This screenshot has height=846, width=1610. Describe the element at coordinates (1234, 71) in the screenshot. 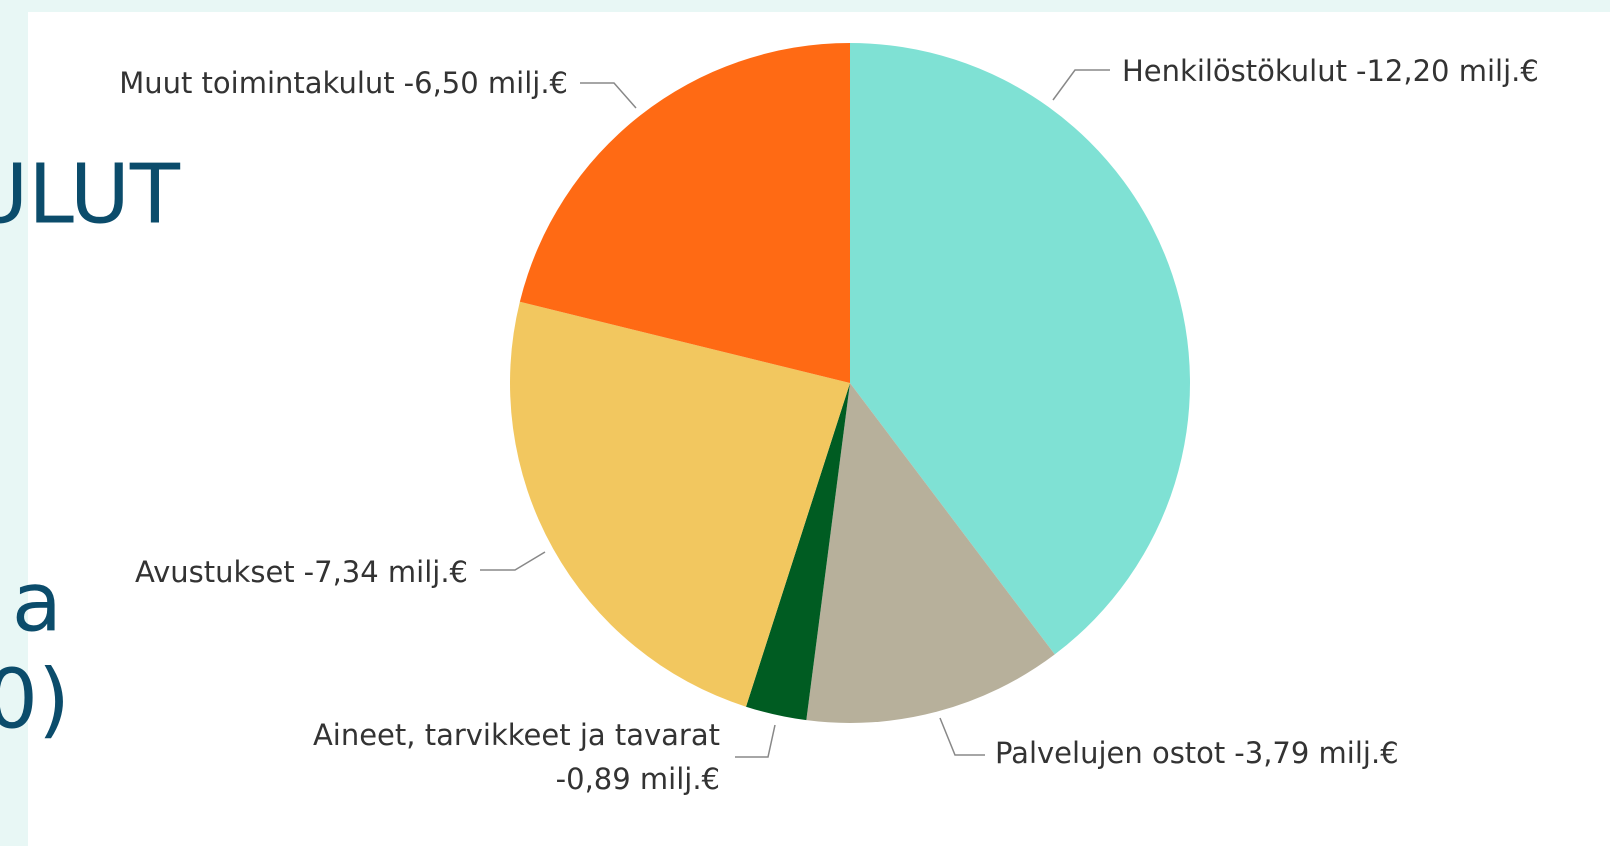

I see `data-label-name: Henkilöstökulut` at that location.